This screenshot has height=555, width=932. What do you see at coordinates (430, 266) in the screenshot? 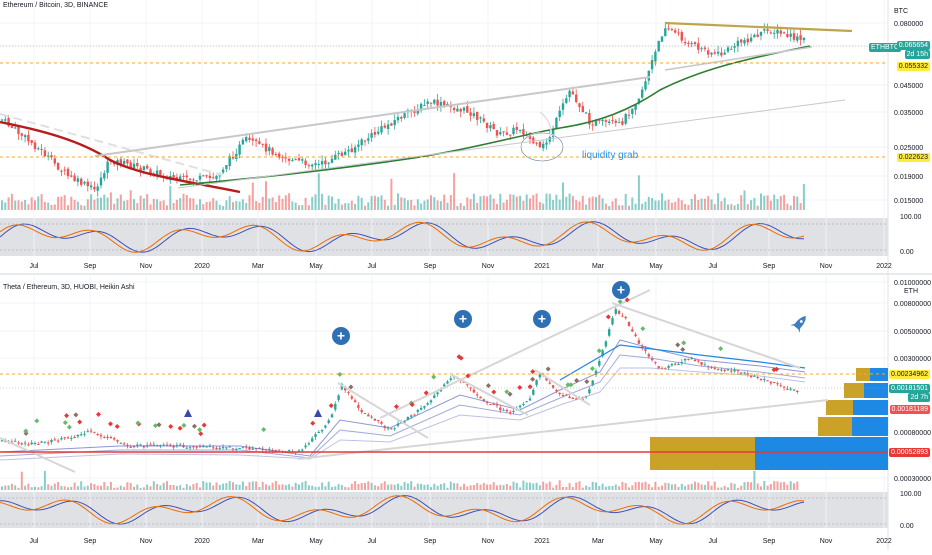
I see `time-tick-label: Sep` at bounding box center [430, 266].